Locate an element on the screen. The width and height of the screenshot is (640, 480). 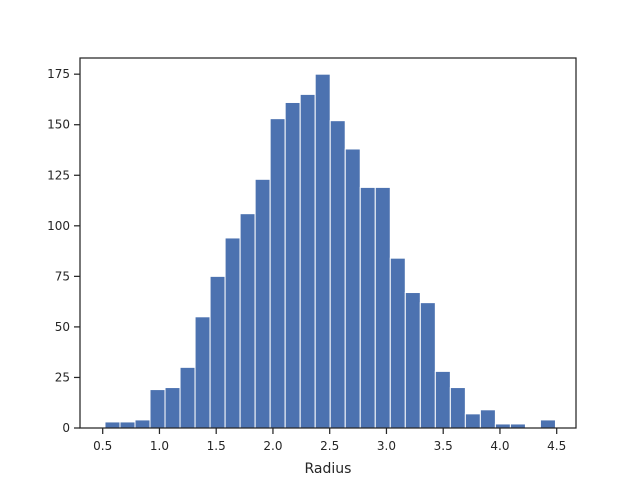
y-axis-ticks: 0 25 50 75 100 125 150 175 is located at coordinates (63, 251).